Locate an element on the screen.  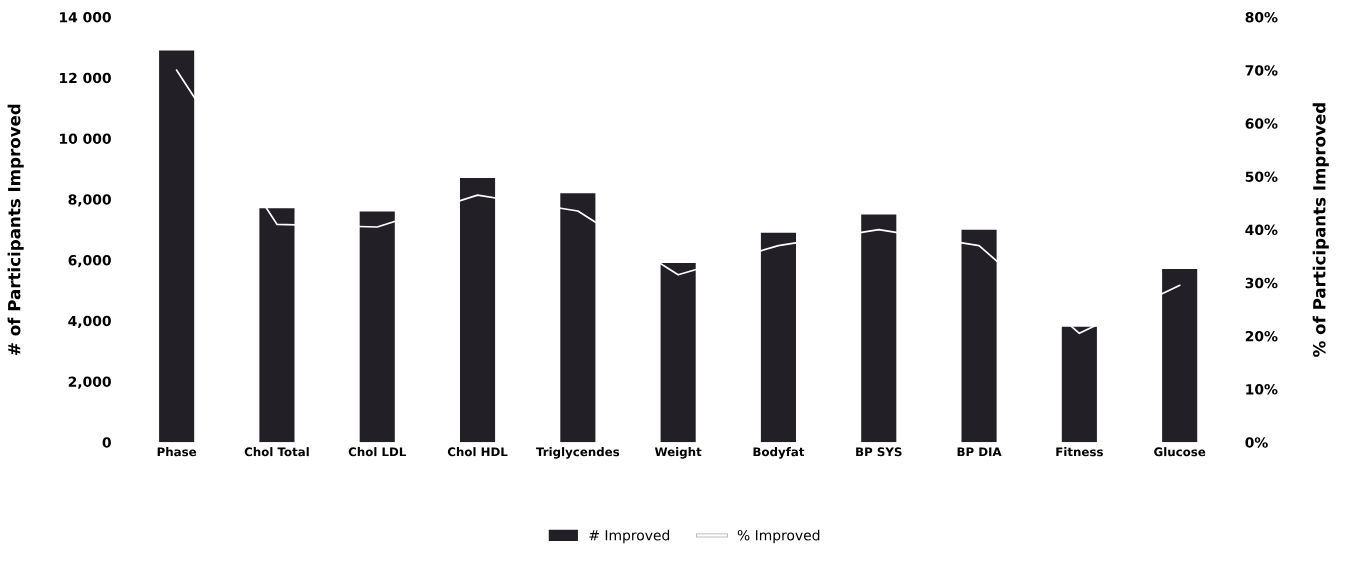
x-tick-label: Glucose is located at coordinates (1180, 452).